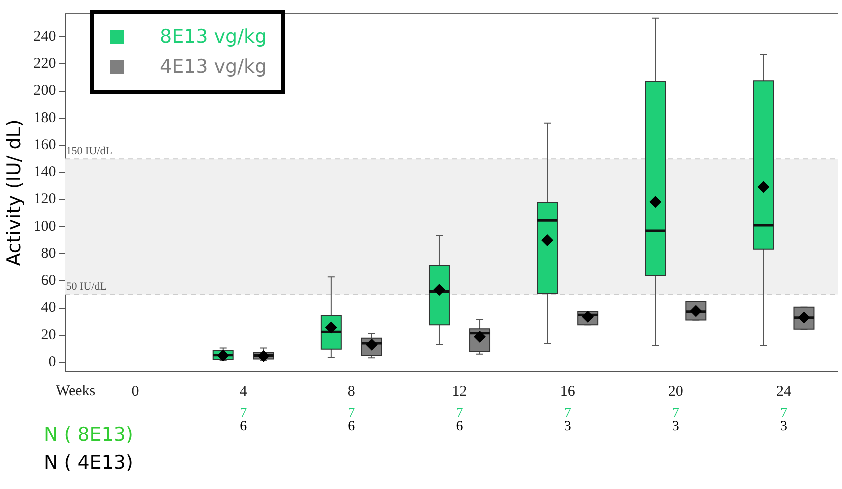 The image size is (842, 489). Describe the element at coordinates (45, 64) in the screenshot. I see `y-tick-label: 220` at that location.